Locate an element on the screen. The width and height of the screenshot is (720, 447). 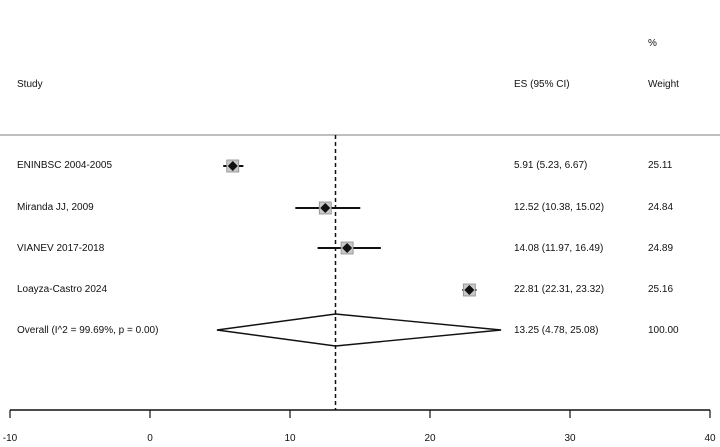
study-es-1: 5.91 (5.23, 6.67) is located at coordinates (551, 165).